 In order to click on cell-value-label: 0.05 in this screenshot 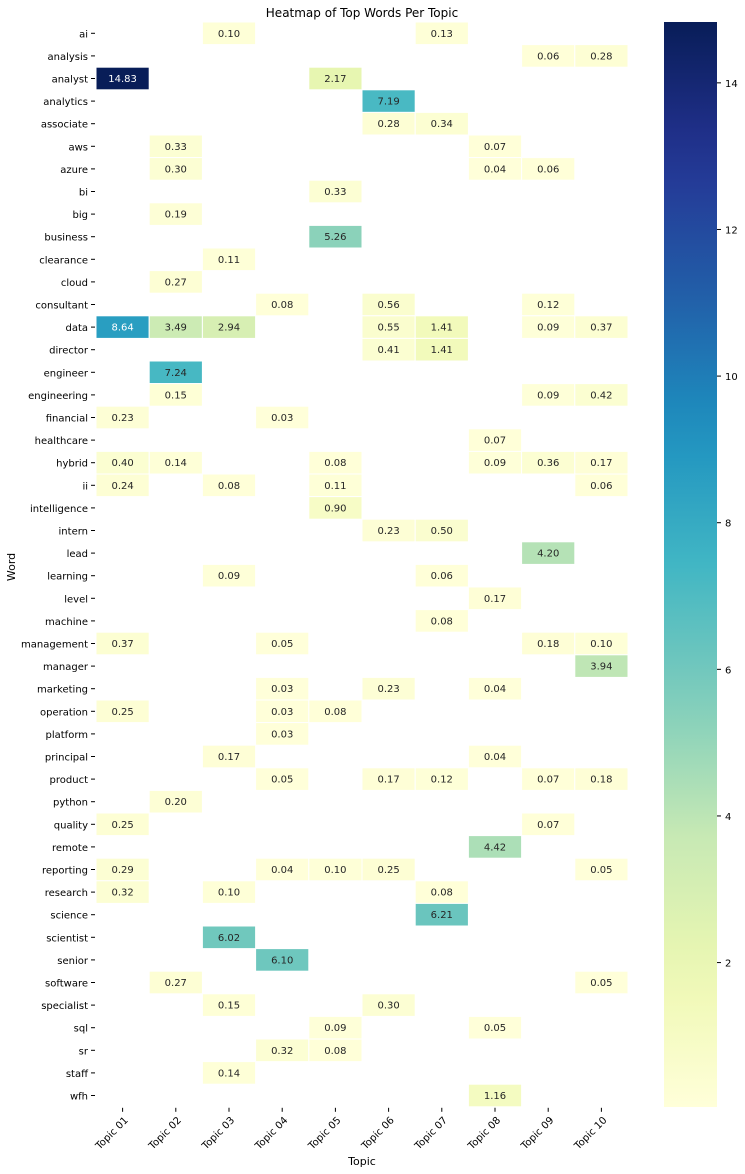, I will do `click(601, 870)`.